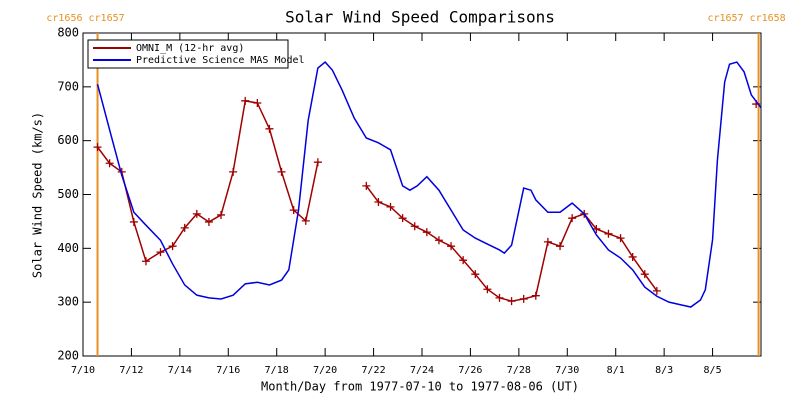  I want to click on chart-title: Solar Wind Speed Comparisons, so click(420, 17).